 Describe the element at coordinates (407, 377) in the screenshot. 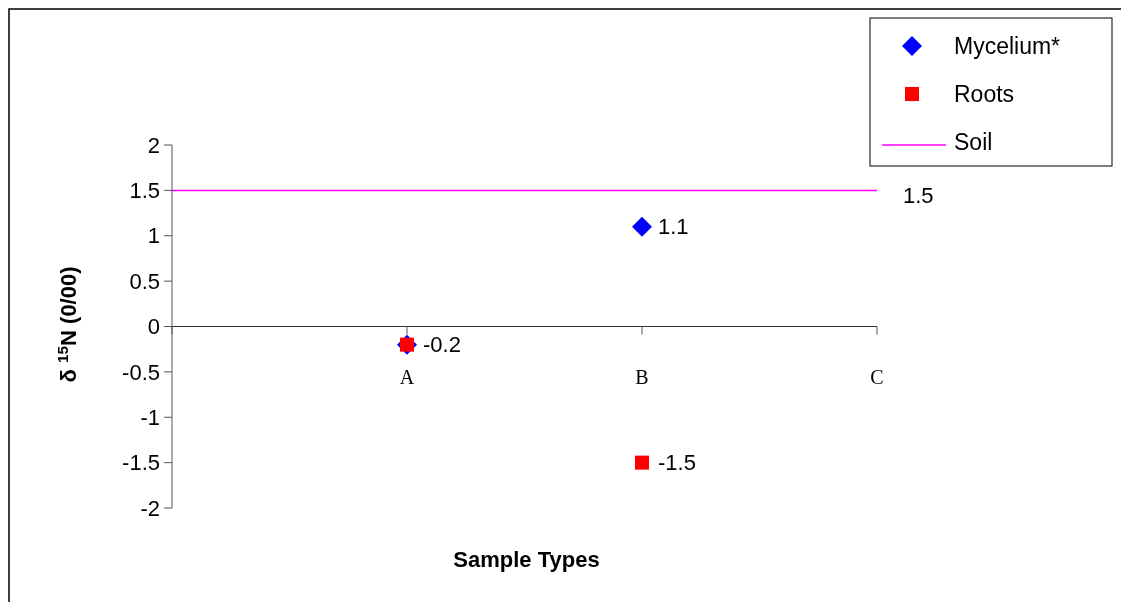

I see `x-tick-label: A` at that location.